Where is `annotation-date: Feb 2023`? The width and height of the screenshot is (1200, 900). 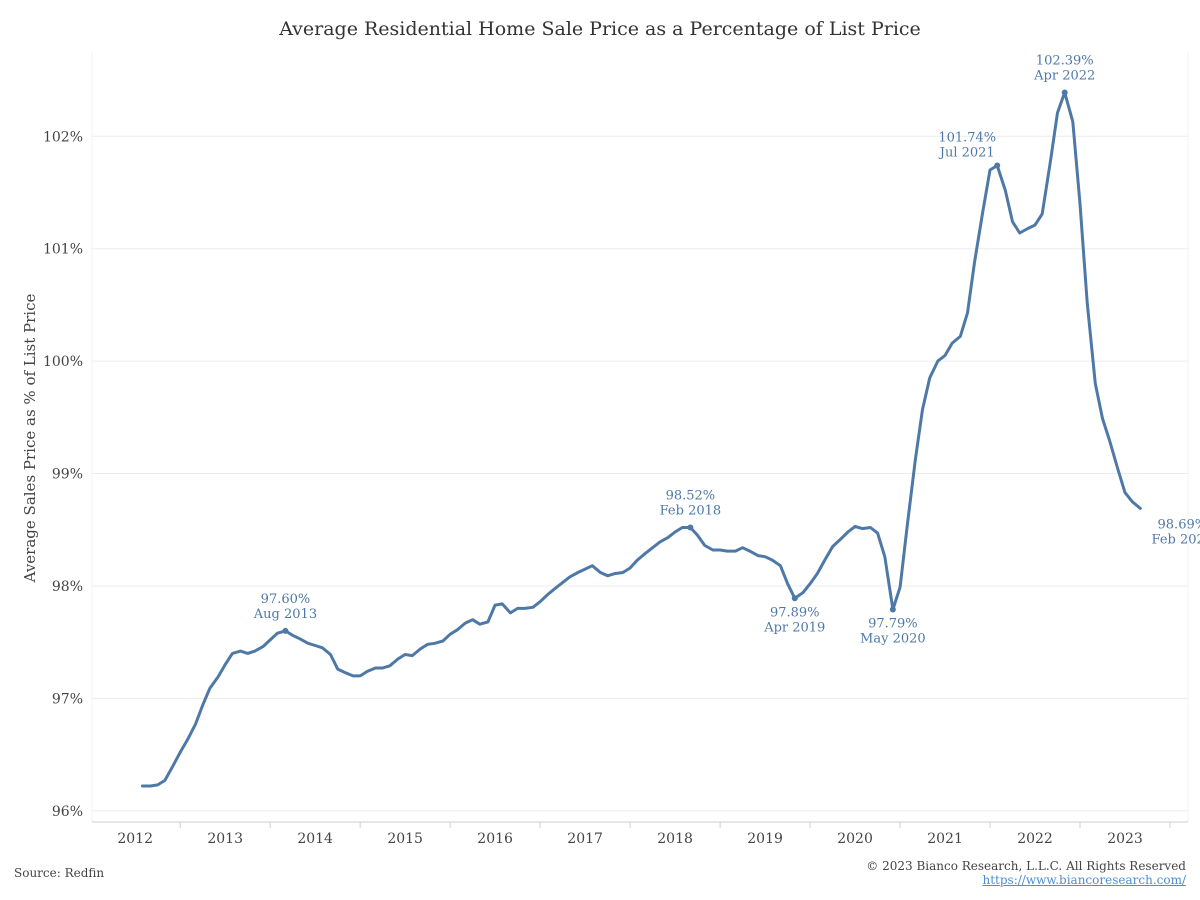
annotation-date: Feb 2023 is located at coordinates (1176, 539).